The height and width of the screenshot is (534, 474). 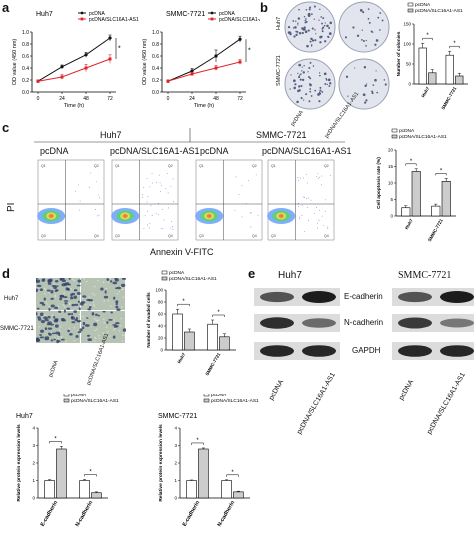 I want to click on band-label-ncad: N-cadherin, so click(x=364, y=322).